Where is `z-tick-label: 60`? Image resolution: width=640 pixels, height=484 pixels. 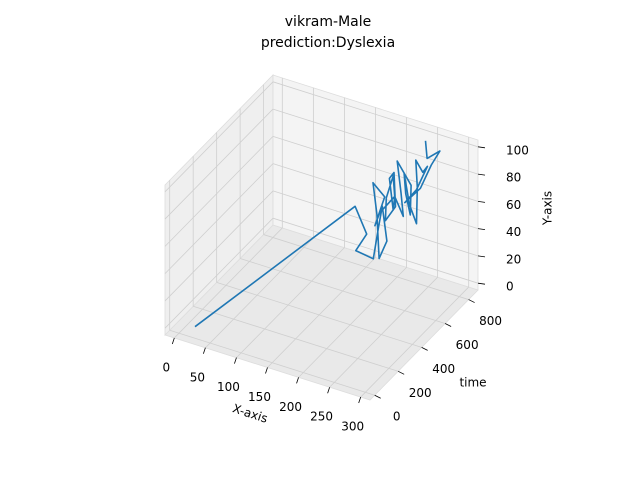 z-tick-label: 60 is located at coordinates (513, 205).